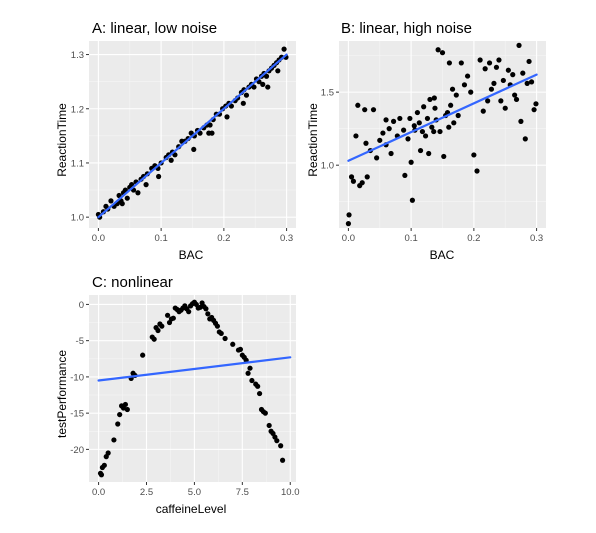  Describe the element at coordinates (194, 369) in the screenshot. I see `panel-c-fit-line` at that location.